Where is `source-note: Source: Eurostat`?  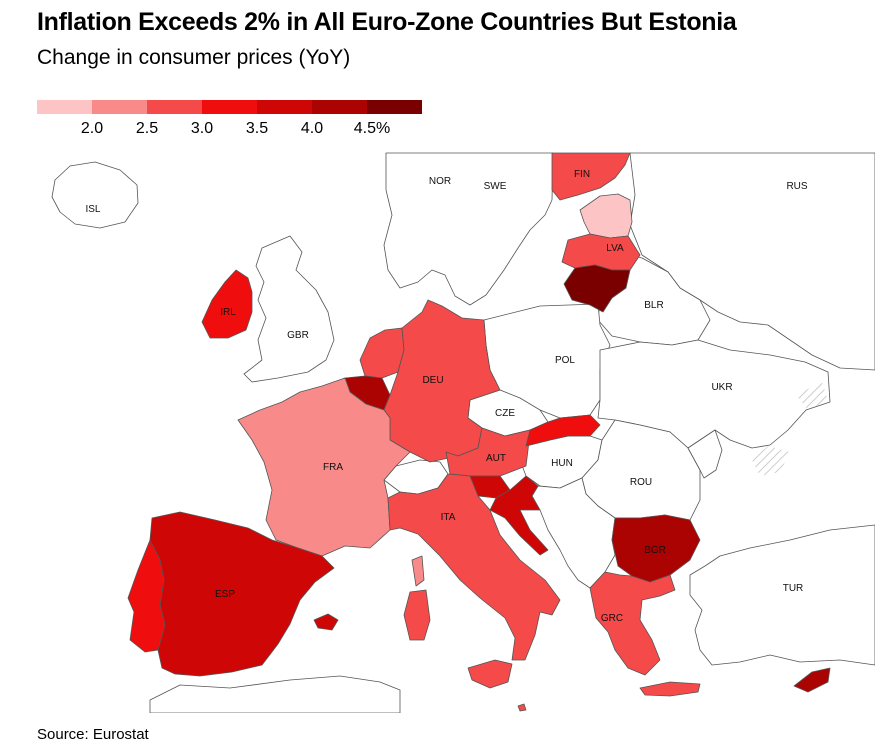 source-note: Source: Eurostat is located at coordinates (93, 734).